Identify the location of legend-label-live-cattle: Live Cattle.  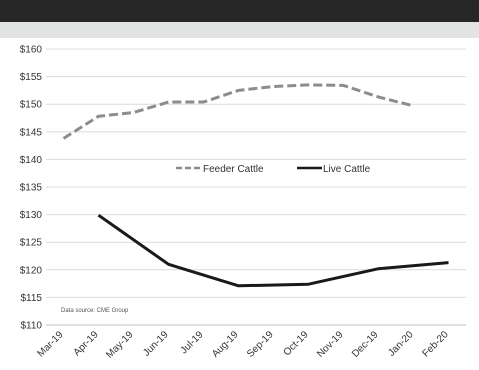
(347, 169).